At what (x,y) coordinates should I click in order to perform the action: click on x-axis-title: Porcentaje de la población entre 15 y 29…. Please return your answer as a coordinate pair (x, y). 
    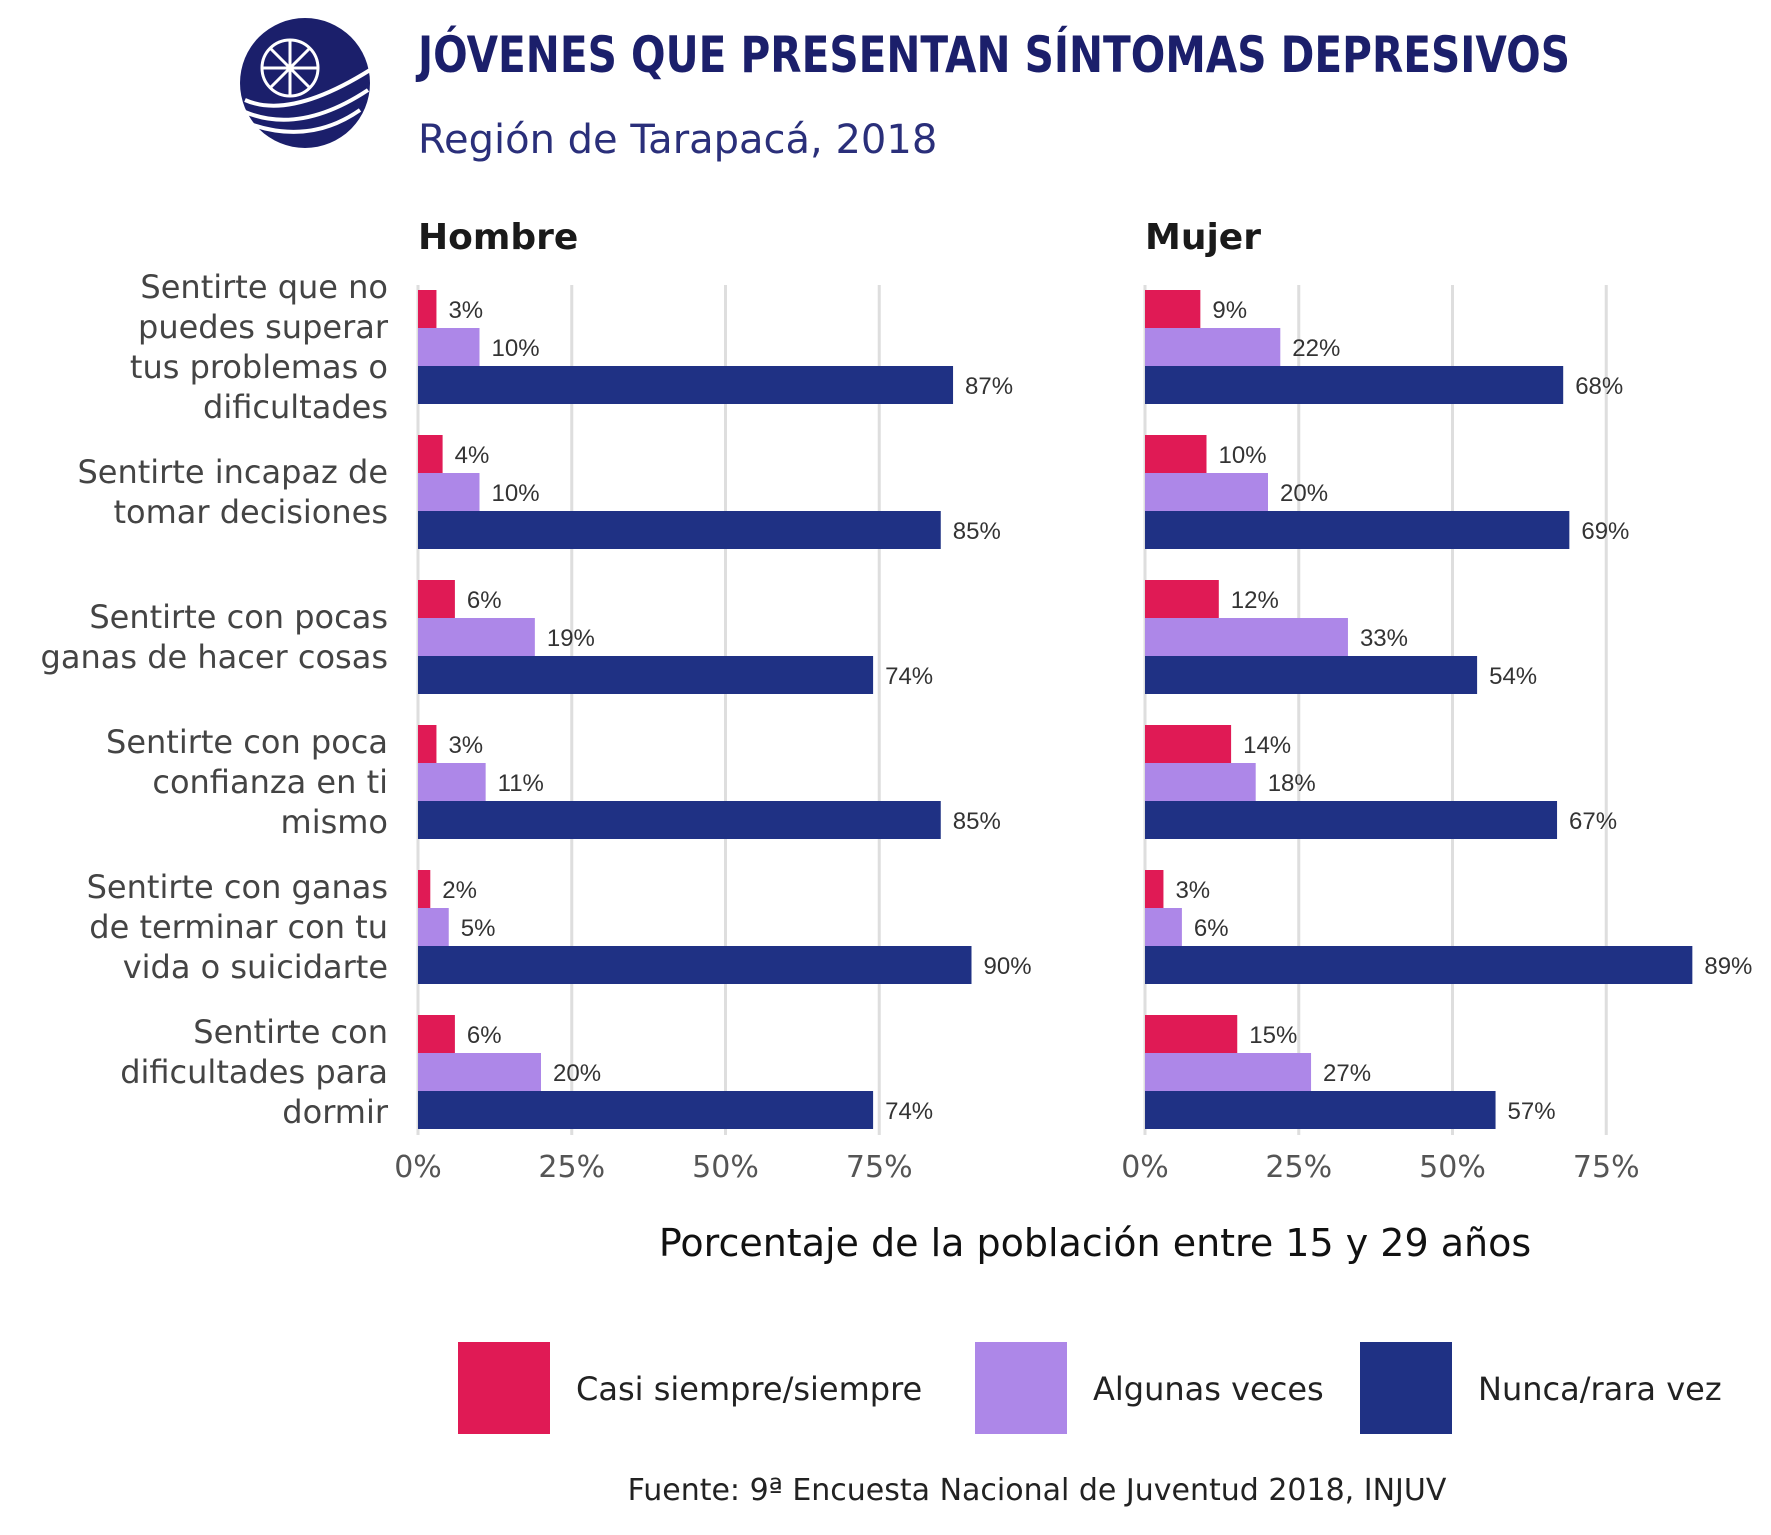
    Looking at the image, I should click on (1095, 1243).